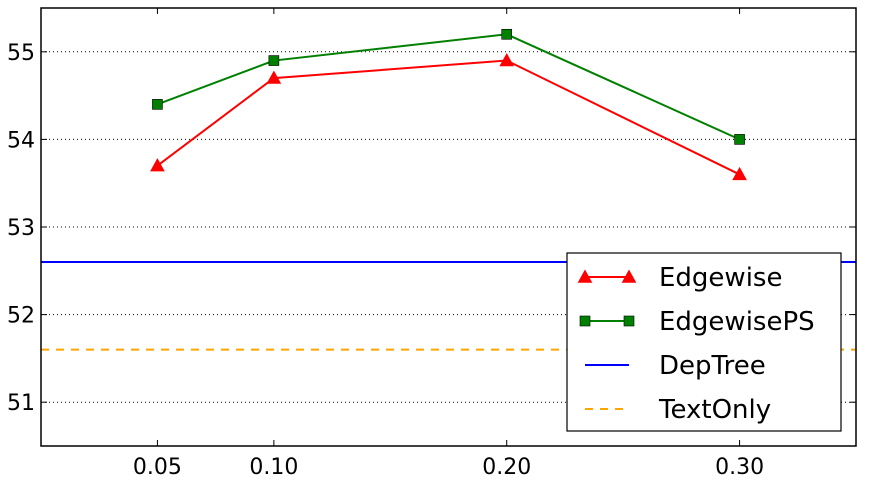 This screenshot has width=872, height=482. What do you see at coordinates (21, 316) in the screenshot?
I see `y-tick-label: 52` at bounding box center [21, 316].